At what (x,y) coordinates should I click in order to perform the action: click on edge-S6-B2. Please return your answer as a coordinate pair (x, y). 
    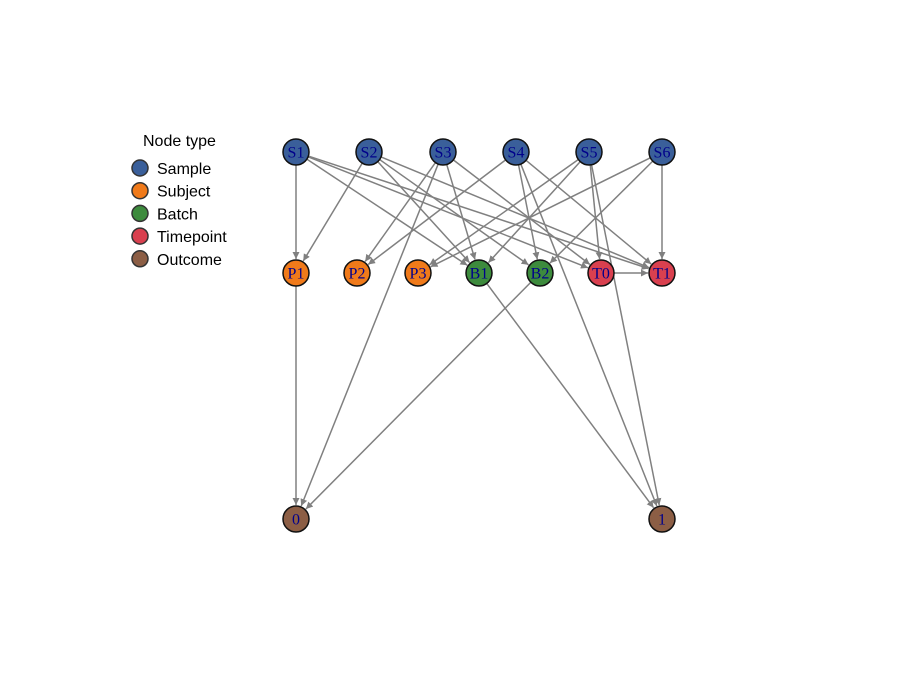
    Looking at the image, I should click on (601, 212).